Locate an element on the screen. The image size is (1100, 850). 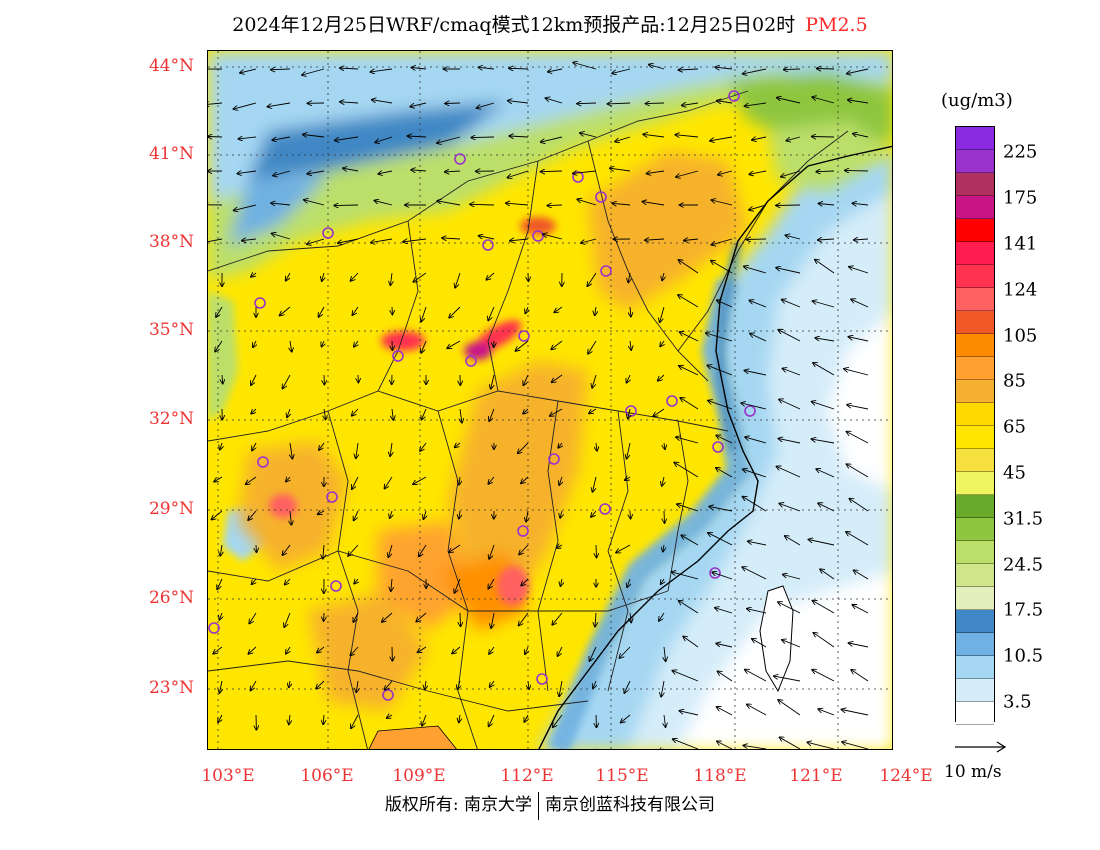
footer-divider is located at coordinates (539, 805).